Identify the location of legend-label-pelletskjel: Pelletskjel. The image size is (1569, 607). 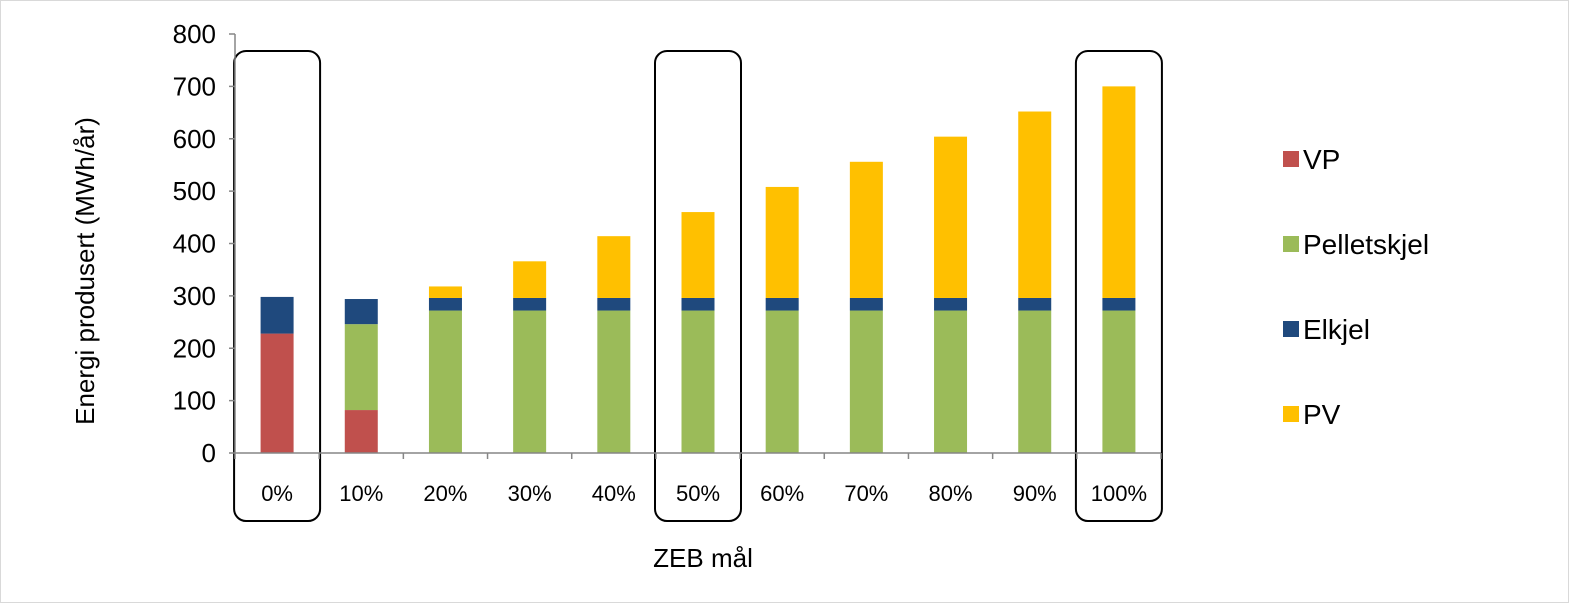
(1366, 244).